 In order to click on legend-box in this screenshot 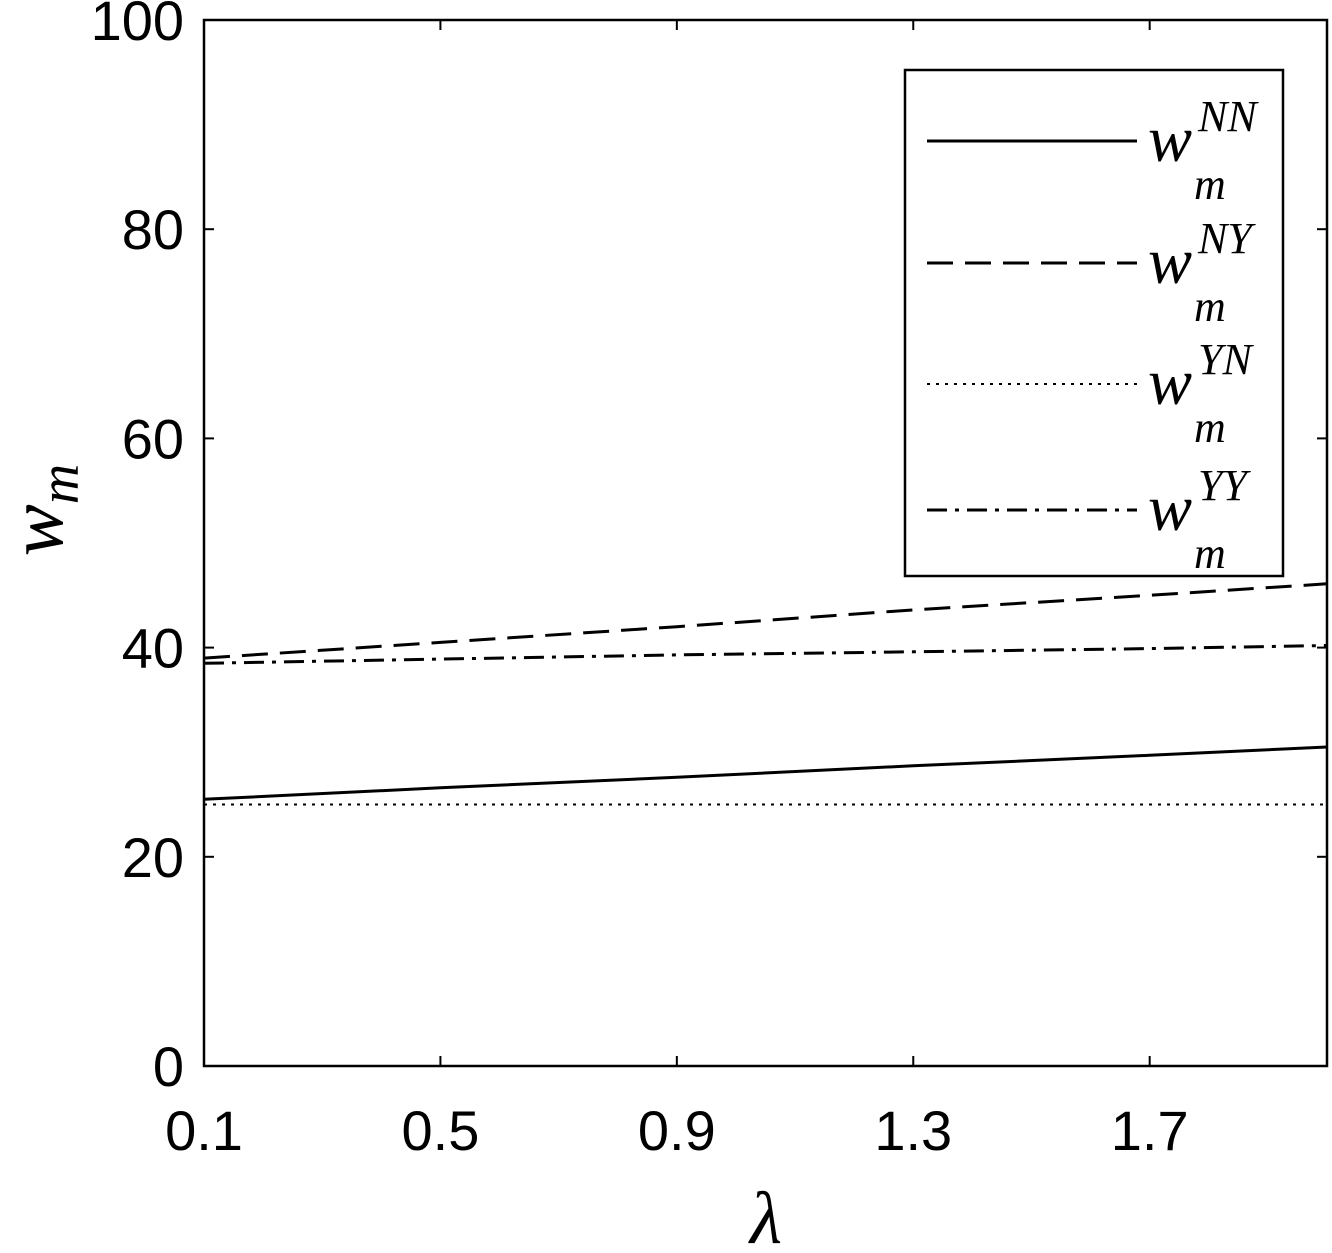, I will do `click(1094, 323)`.